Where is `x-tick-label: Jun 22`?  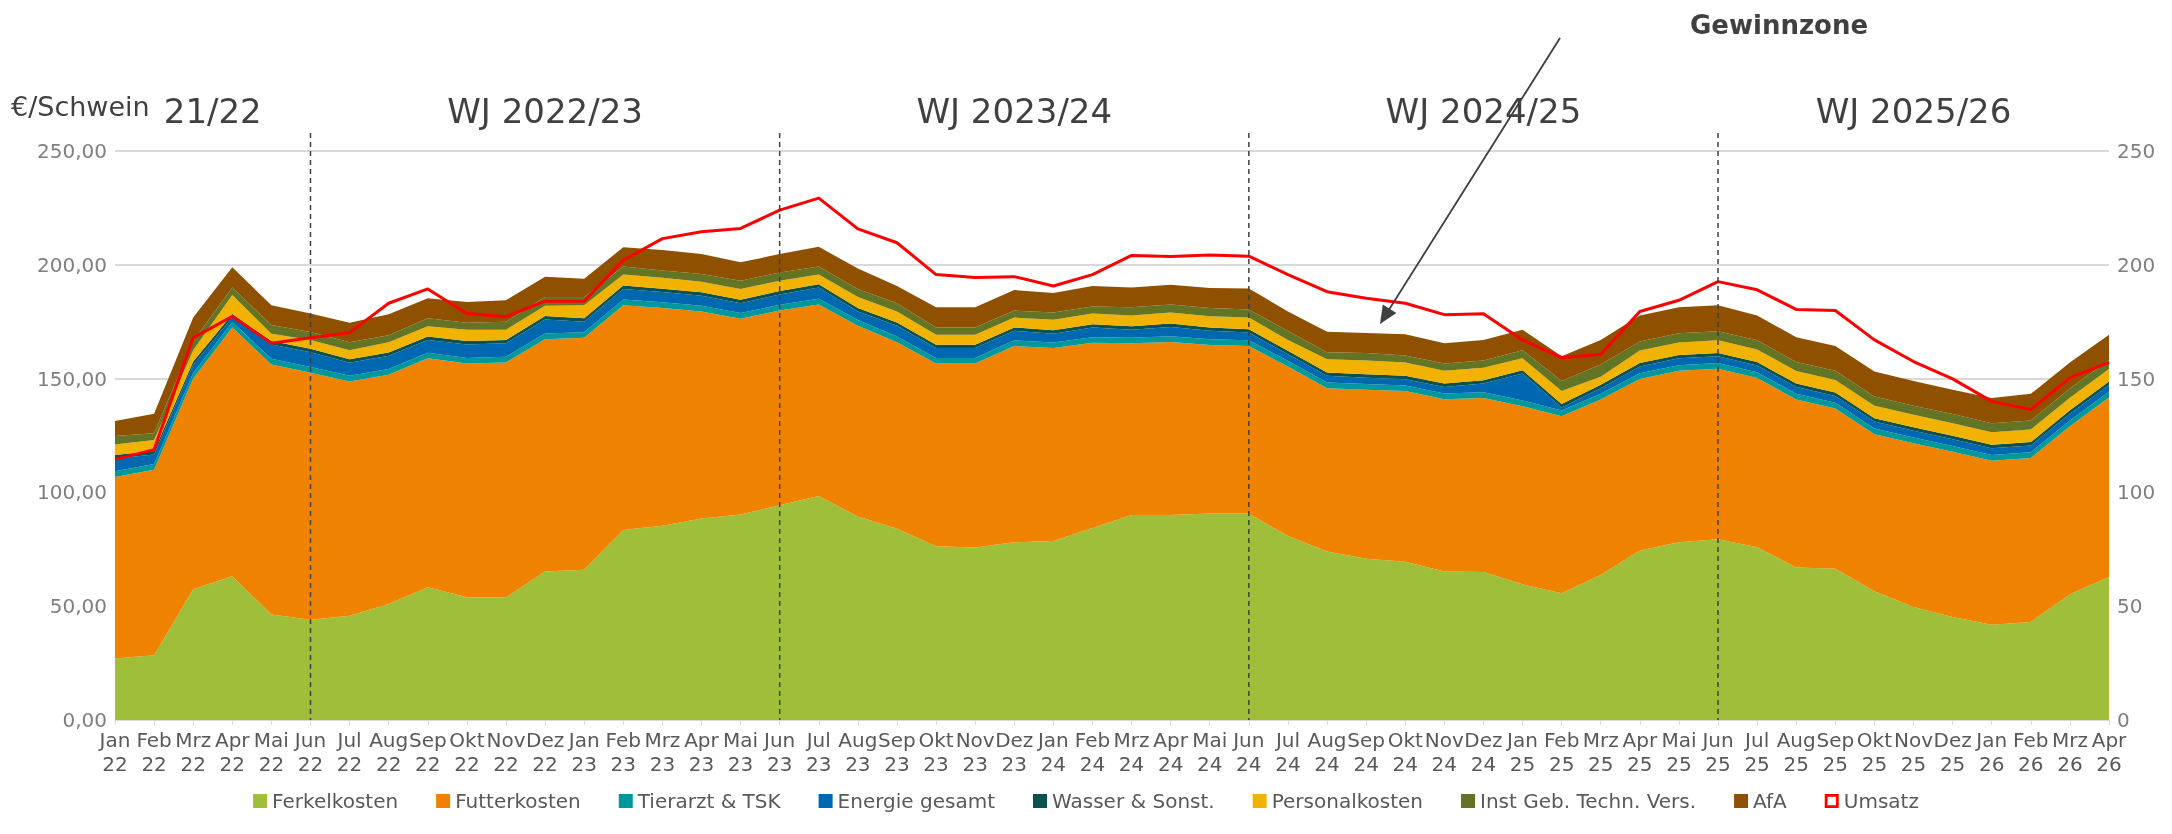 x-tick-label: Jun 22 is located at coordinates (309, 752).